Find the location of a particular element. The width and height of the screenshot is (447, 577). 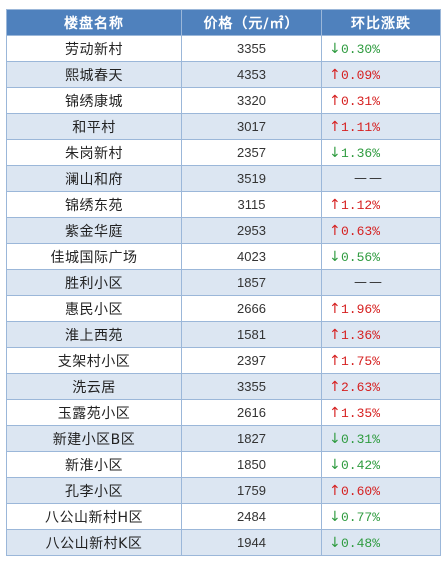

change-percent: 0.63% is located at coordinates (361, 231).